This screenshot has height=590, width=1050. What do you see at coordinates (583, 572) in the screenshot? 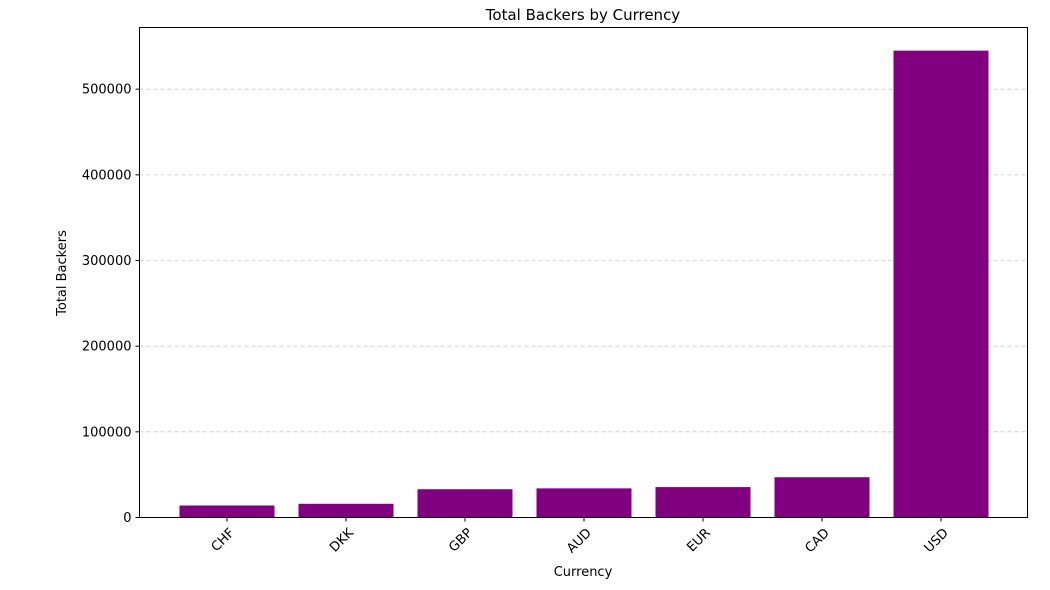
I see `x-axis-label: Currency` at bounding box center [583, 572].